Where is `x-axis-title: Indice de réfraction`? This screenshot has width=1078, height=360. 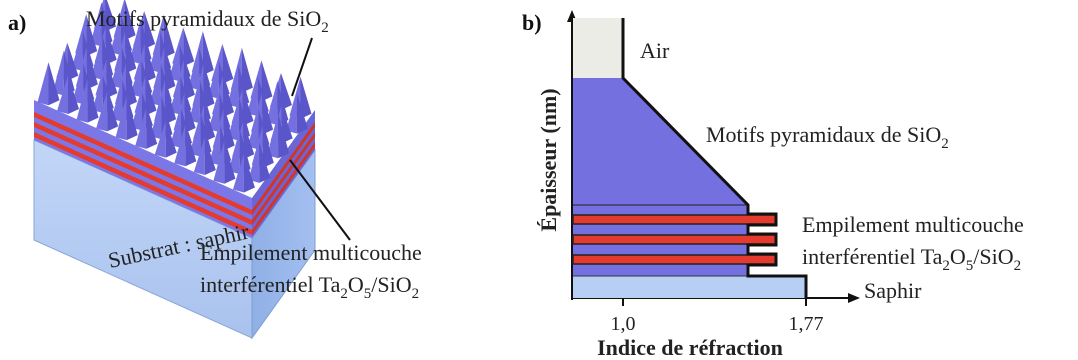
x-axis-title: Indice de réfraction is located at coordinates (690, 347).